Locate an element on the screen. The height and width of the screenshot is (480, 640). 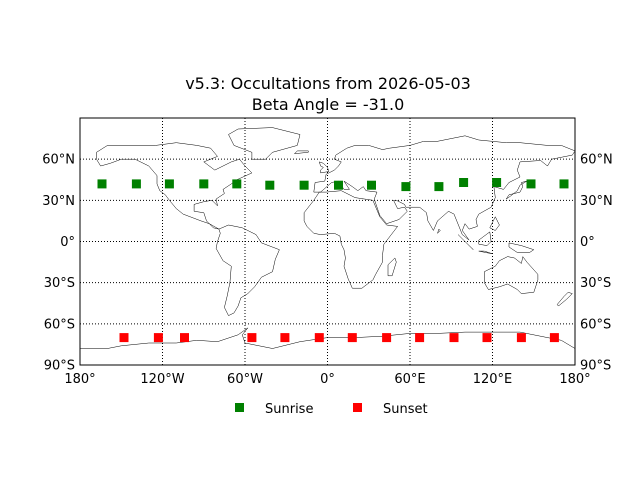
y-tick-label-left: 60°N is located at coordinates (58, 160).